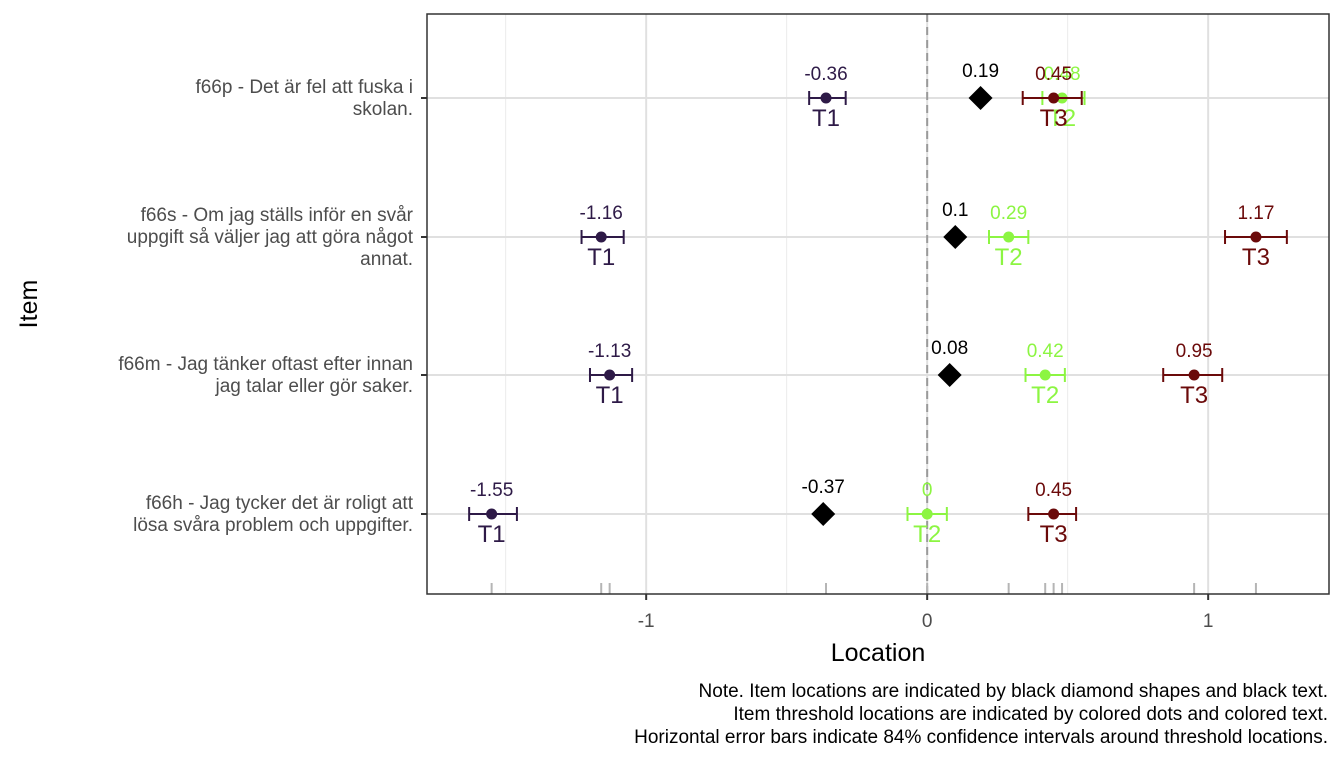 The height and width of the screenshot is (768, 1344). I want to click on item-location-label: 0.1, so click(955, 210).